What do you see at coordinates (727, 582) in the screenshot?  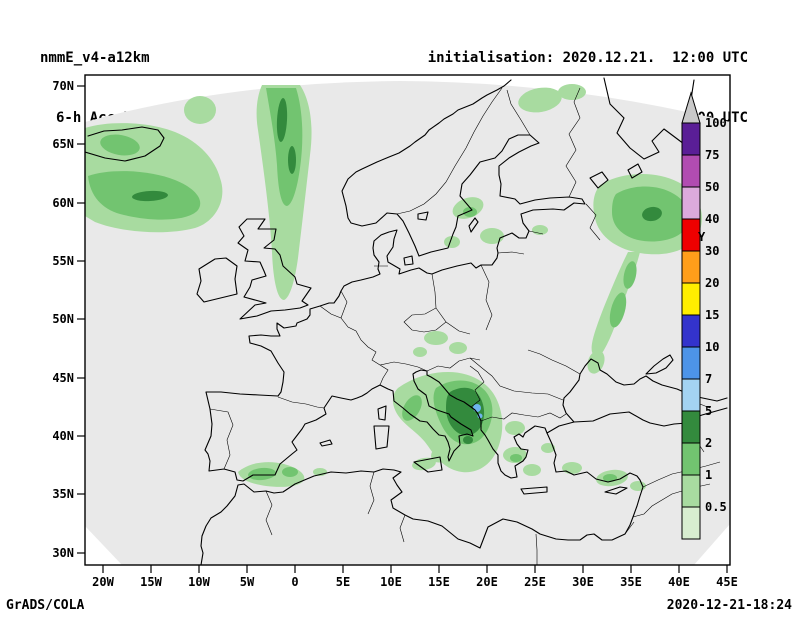 I see `lon-tick-label: 45E` at bounding box center [727, 582].